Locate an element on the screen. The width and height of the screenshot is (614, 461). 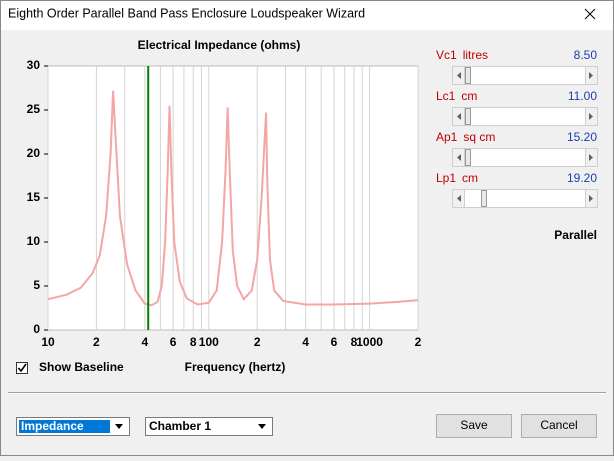
y-tick-label: 15 is located at coordinates (34, 197).